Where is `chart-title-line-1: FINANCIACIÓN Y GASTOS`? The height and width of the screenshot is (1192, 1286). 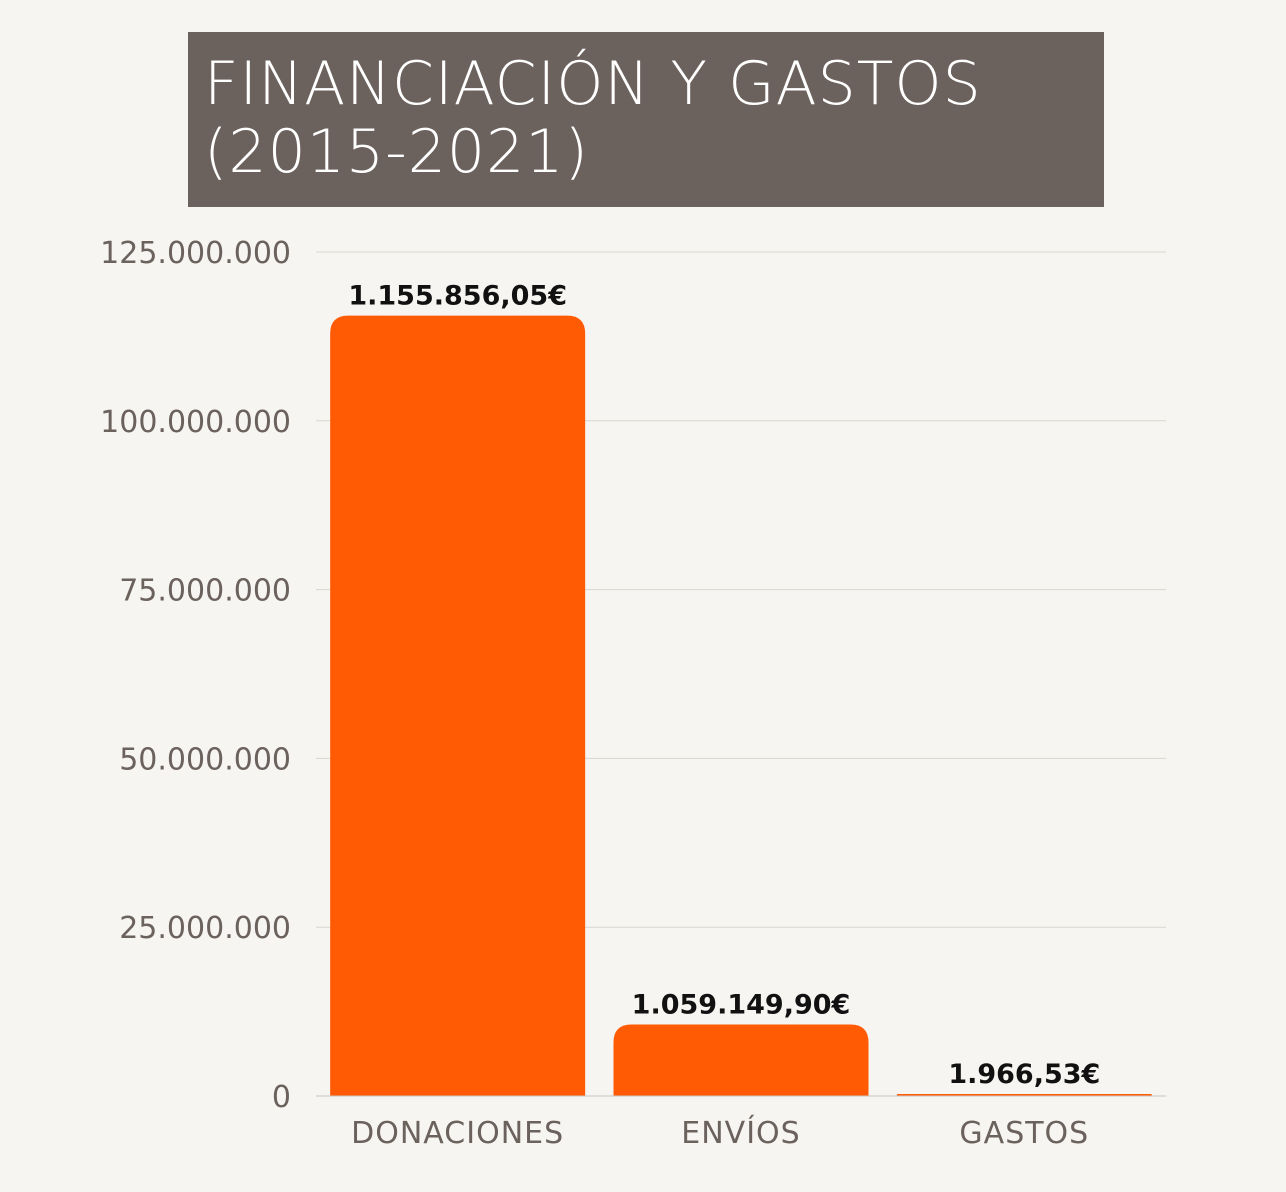
chart-title-line-1: FINANCIACIÓN Y GASTOS is located at coordinates (593, 84).